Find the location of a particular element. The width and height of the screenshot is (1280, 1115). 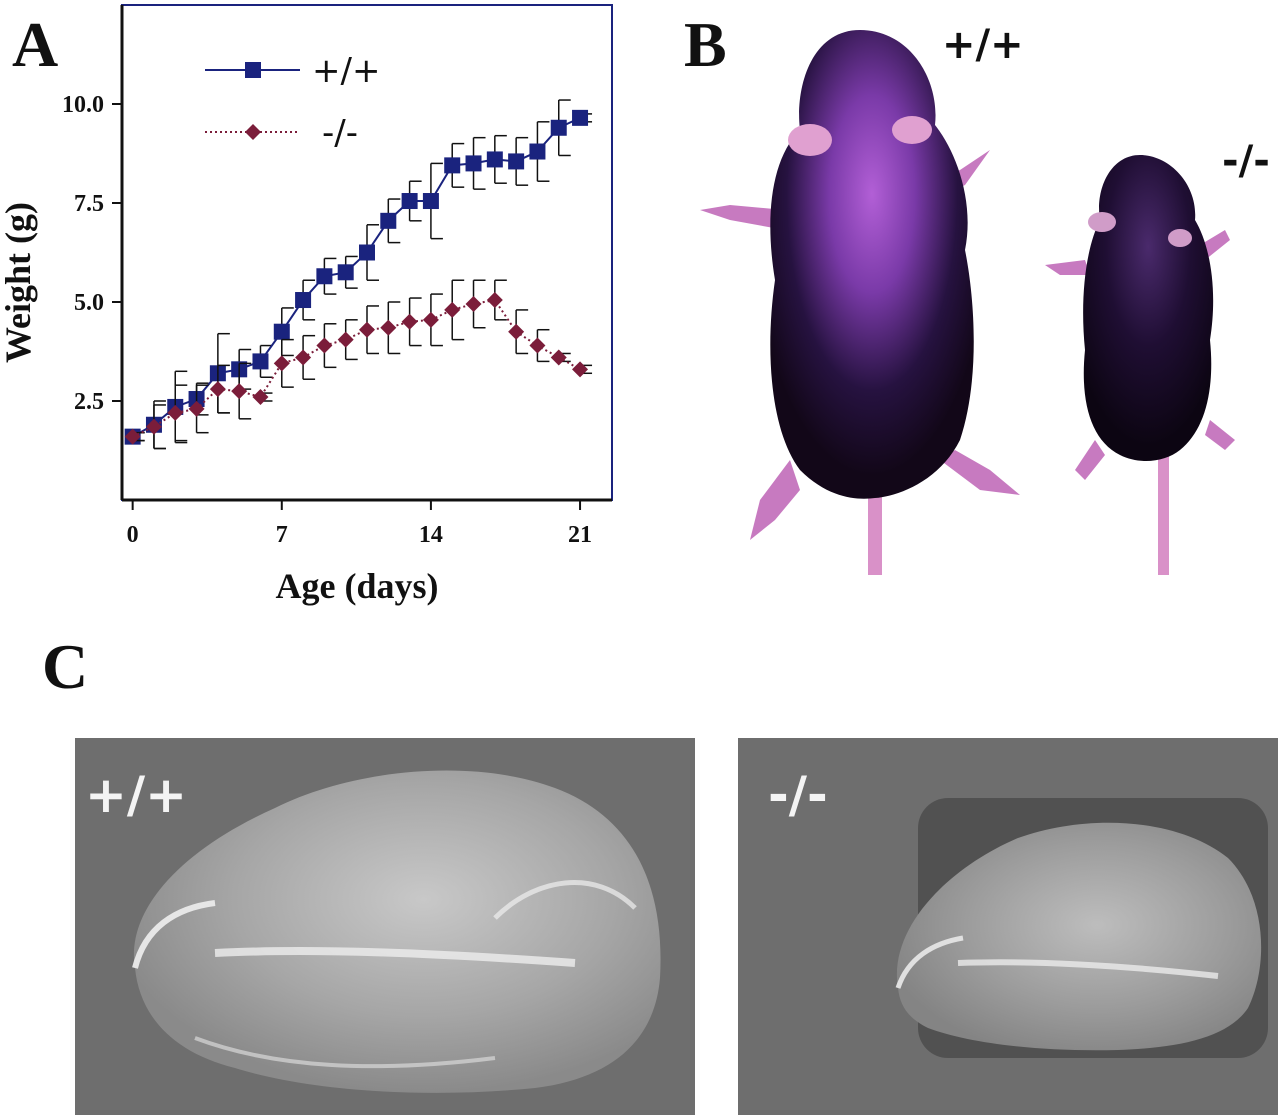

legend-label-knockout: -/- is located at coordinates (340, 133).